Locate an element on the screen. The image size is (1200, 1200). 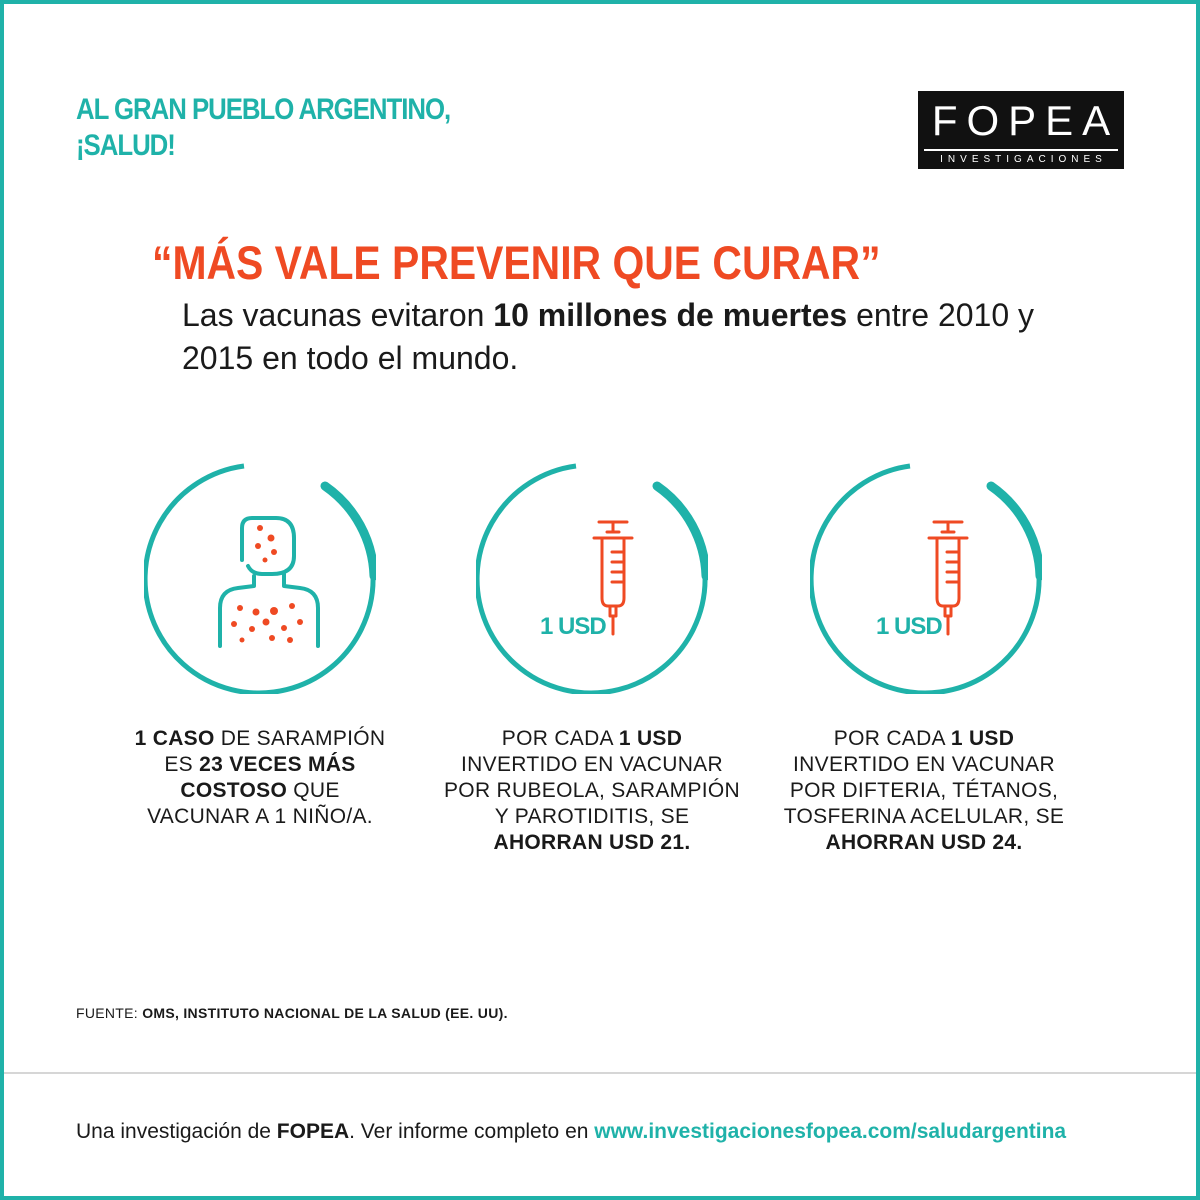
caption-emphasis: AHORRAN USD 24. is located at coordinates (924, 842).